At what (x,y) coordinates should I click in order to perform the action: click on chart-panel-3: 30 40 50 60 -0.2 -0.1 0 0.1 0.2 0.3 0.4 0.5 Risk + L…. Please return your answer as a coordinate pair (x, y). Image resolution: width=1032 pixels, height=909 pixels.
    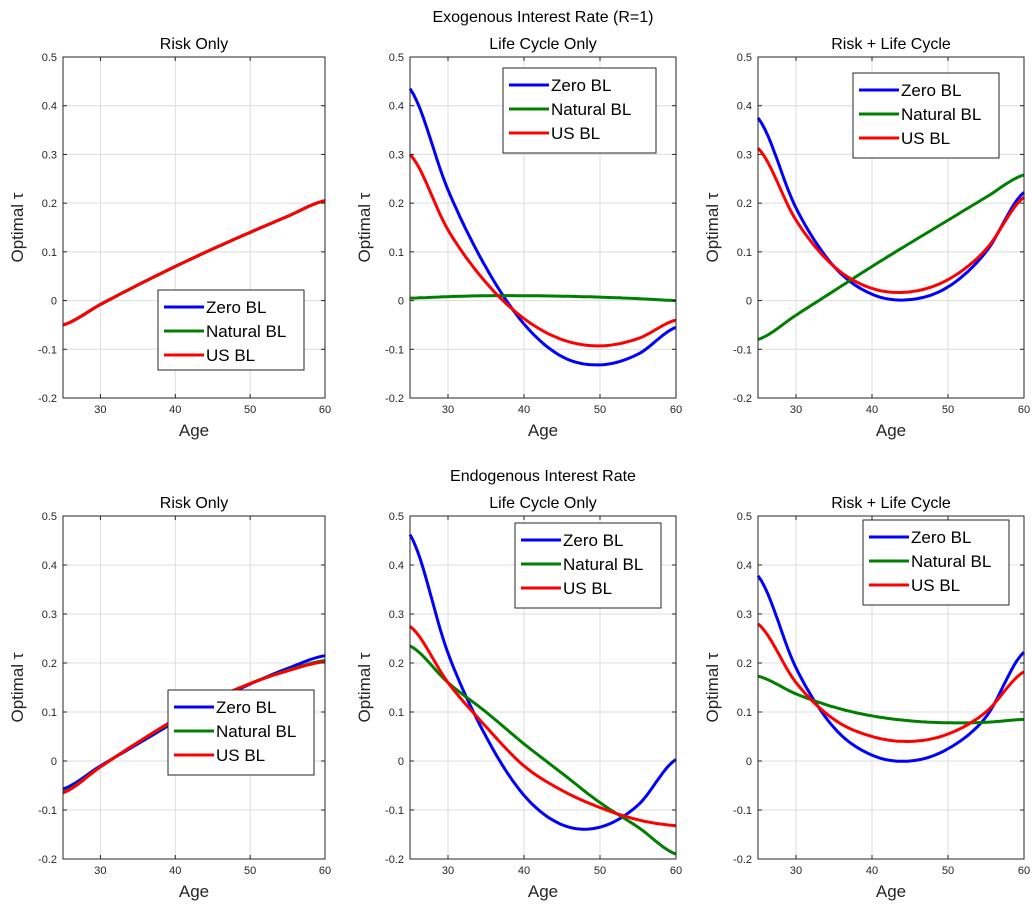
    Looking at the image, I should click on (866, 238).